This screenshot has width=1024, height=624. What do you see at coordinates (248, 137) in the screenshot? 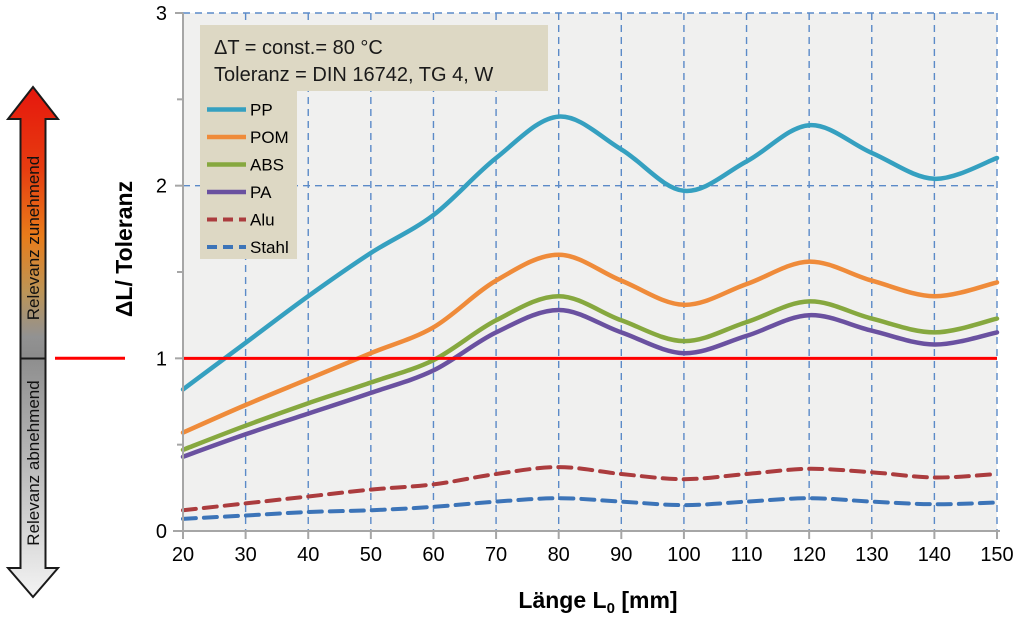
I see `legend-item-pom: POM` at bounding box center [248, 137].